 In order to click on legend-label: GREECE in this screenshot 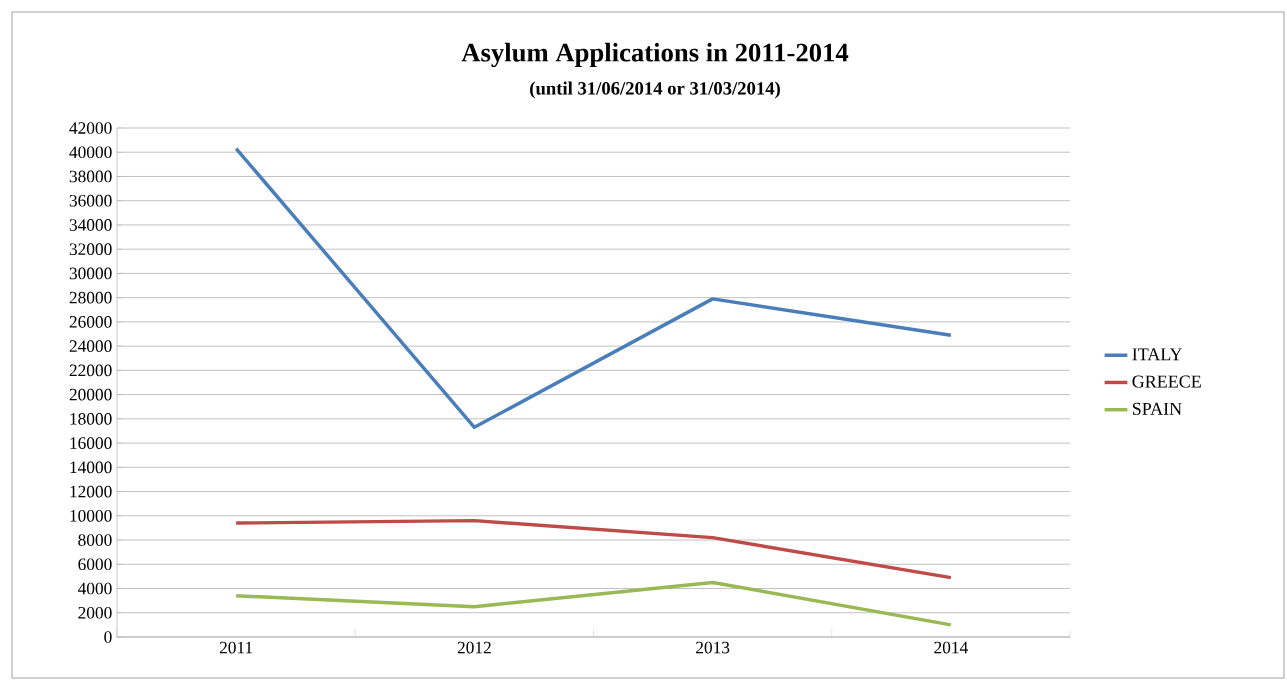, I will do `click(1166, 381)`.